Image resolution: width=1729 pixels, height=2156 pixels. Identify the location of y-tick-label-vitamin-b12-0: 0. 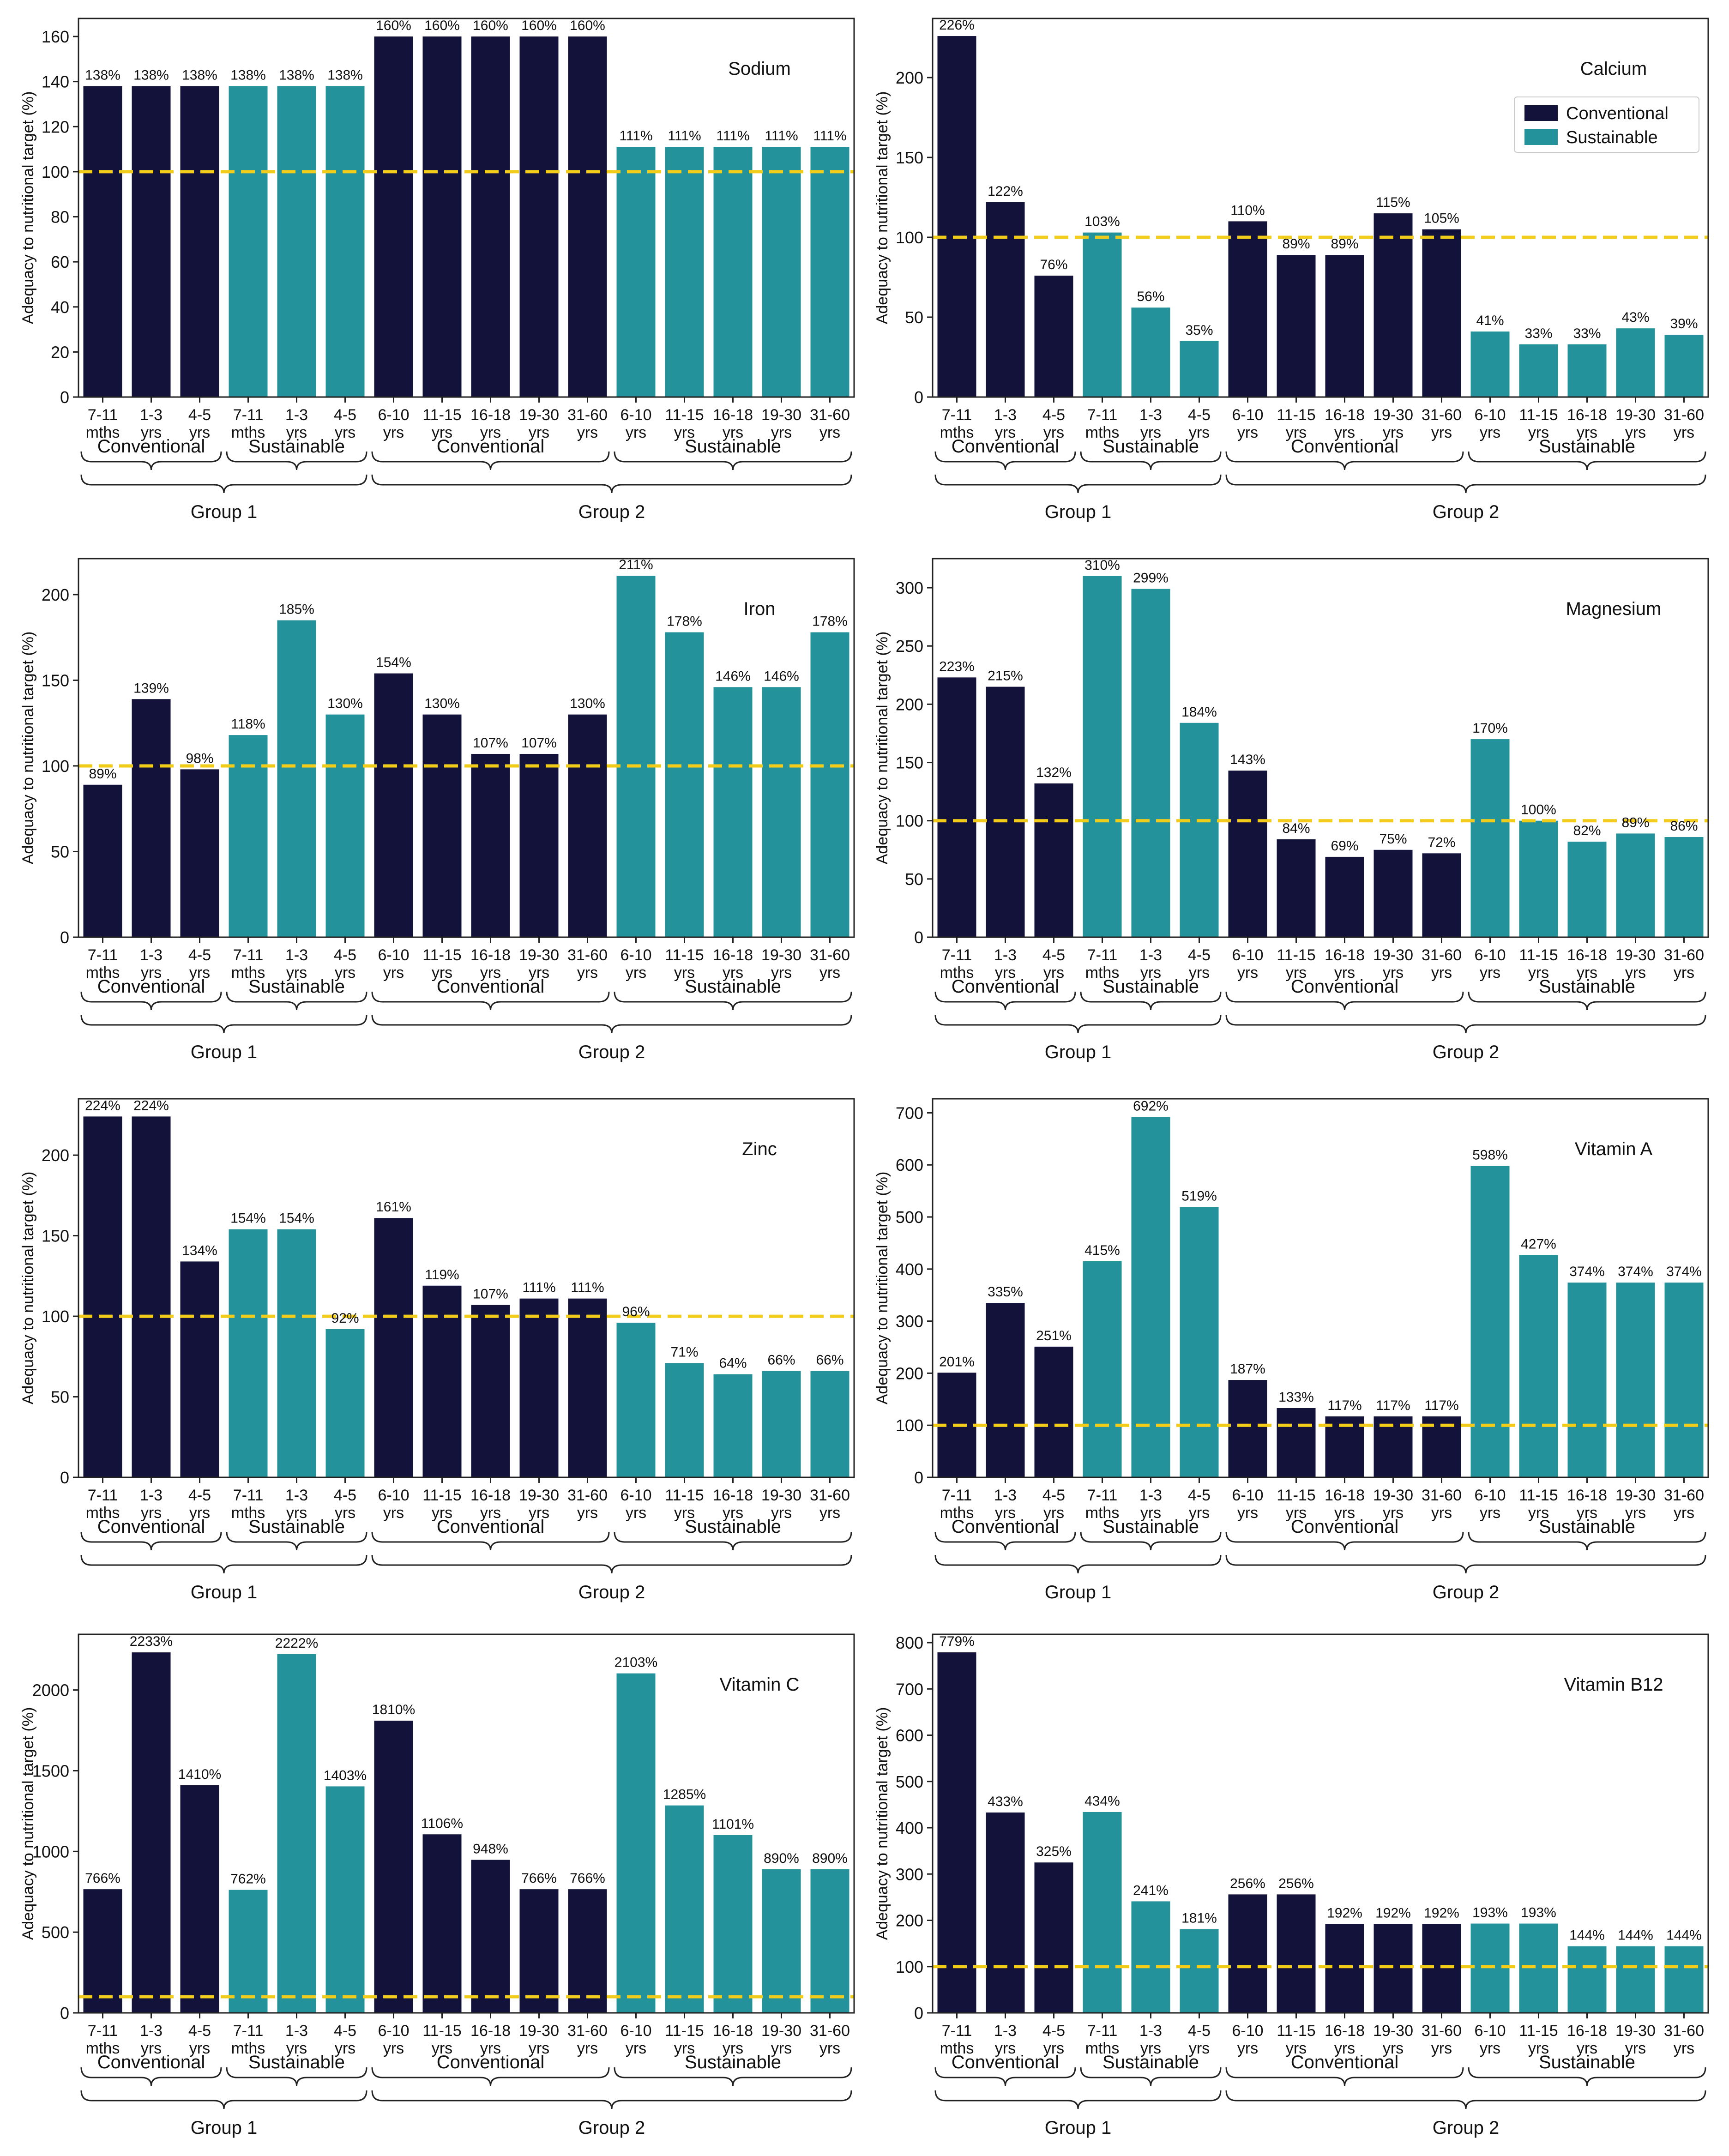
(918, 2013).